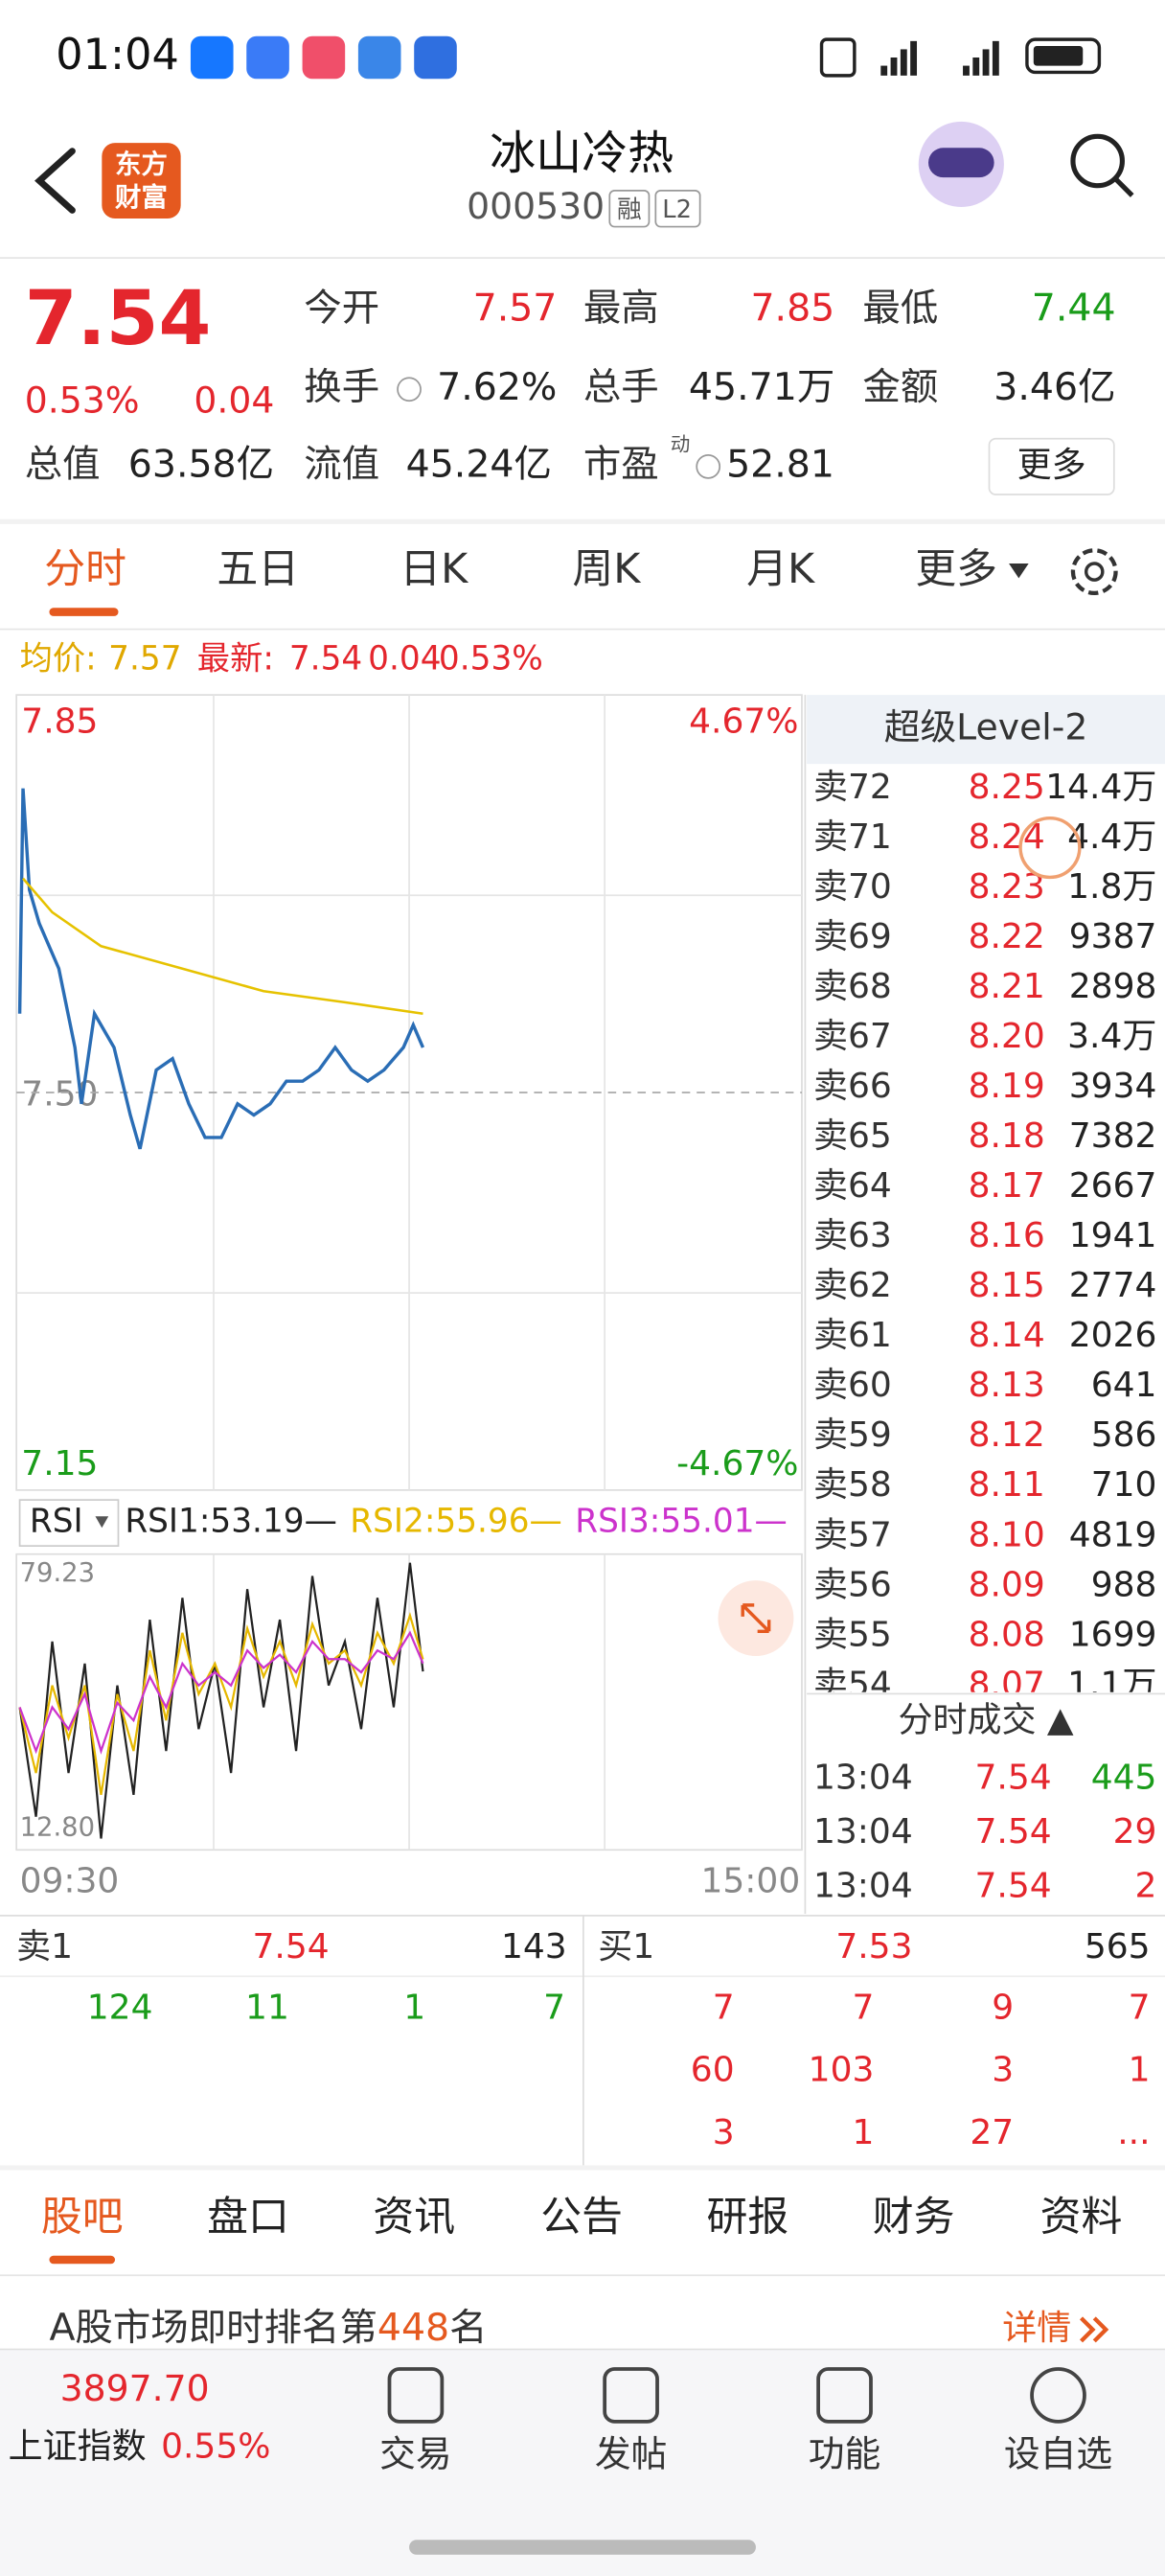 The image size is (1165, 2576). I want to click on section-tab: 股吧, so click(82, 2218).